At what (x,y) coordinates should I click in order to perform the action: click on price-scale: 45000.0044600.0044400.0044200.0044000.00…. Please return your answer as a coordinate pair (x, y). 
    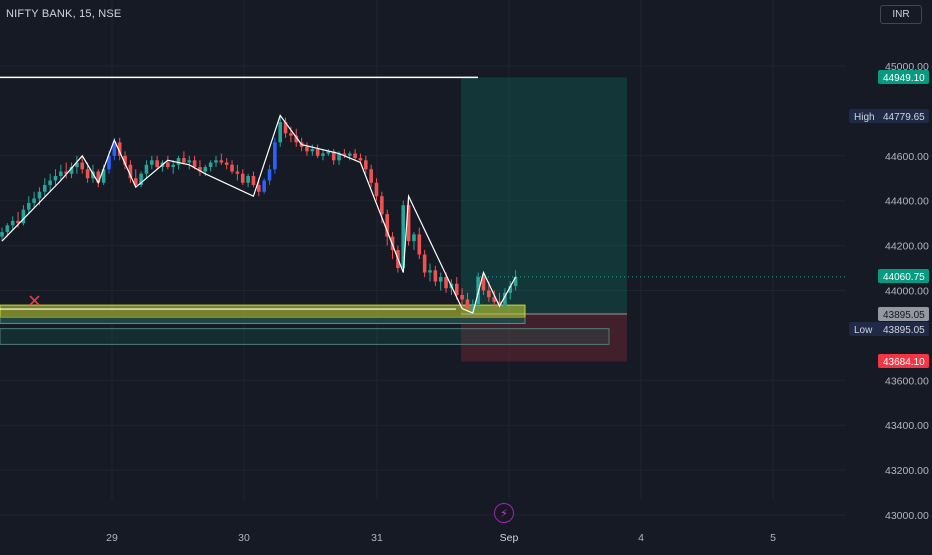
    Looking at the image, I should click on (907, 291).